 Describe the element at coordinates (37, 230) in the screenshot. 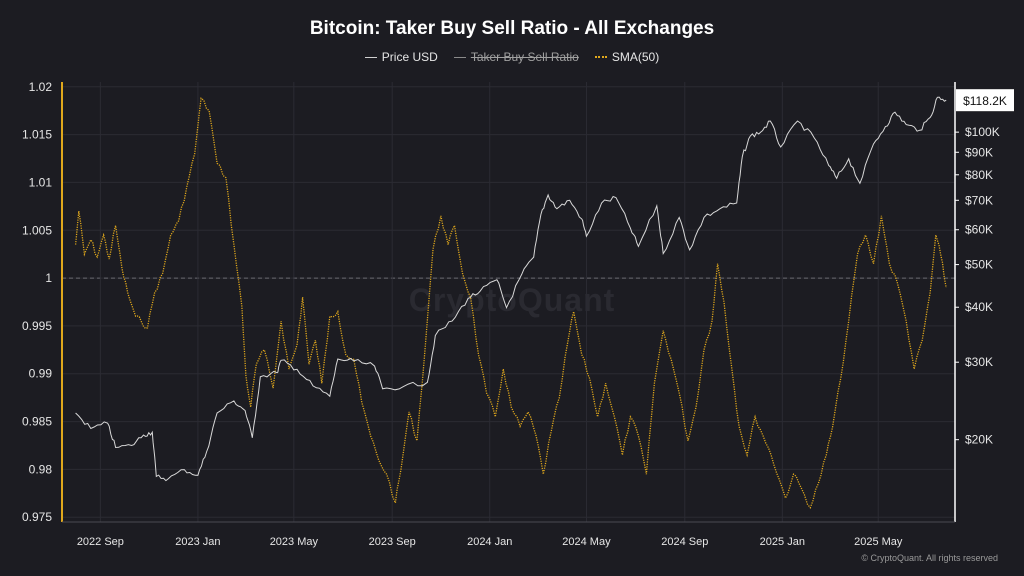

I see `y-left-tick-3: 1.005` at that location.